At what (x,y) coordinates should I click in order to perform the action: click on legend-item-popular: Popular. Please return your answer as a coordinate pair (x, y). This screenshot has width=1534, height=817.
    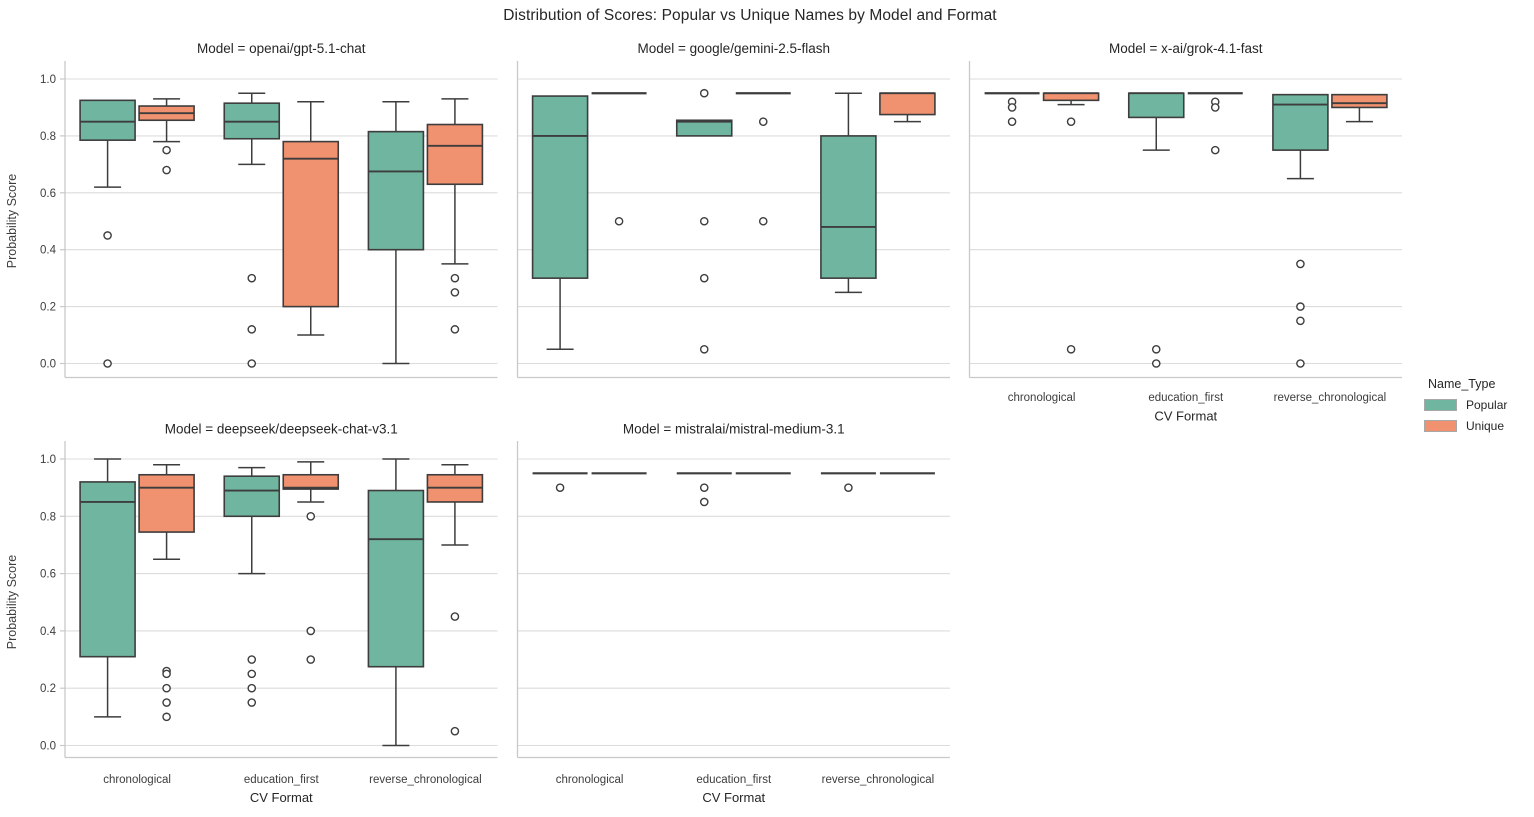
    Looking at the image, I should click on (1479, 405).